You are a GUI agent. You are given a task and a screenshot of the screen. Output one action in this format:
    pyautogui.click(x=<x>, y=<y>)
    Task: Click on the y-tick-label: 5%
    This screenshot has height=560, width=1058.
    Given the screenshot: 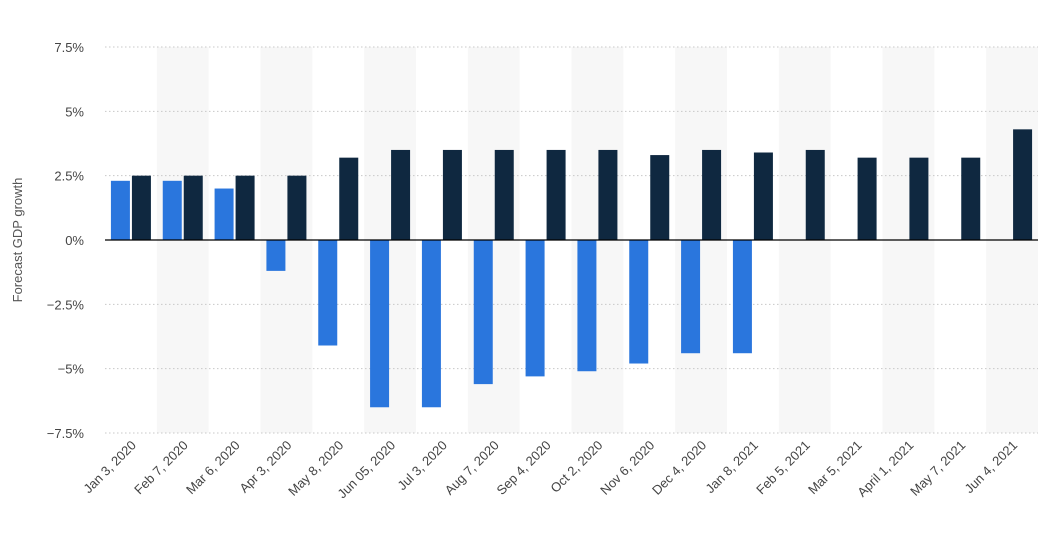 What is the action you would take?
    pyautogui.click(x=74, y=111)
    